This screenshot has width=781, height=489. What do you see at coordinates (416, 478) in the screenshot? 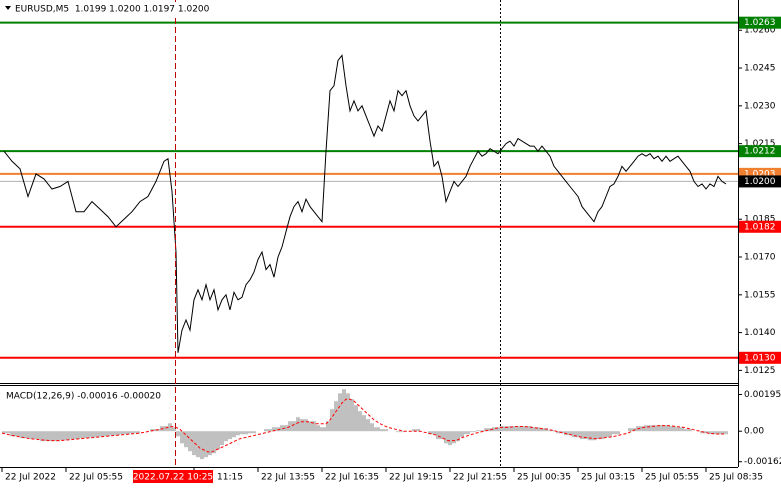
I see `x-tick-label: 22 Jul 19:15` at bounding box center [416, 478].